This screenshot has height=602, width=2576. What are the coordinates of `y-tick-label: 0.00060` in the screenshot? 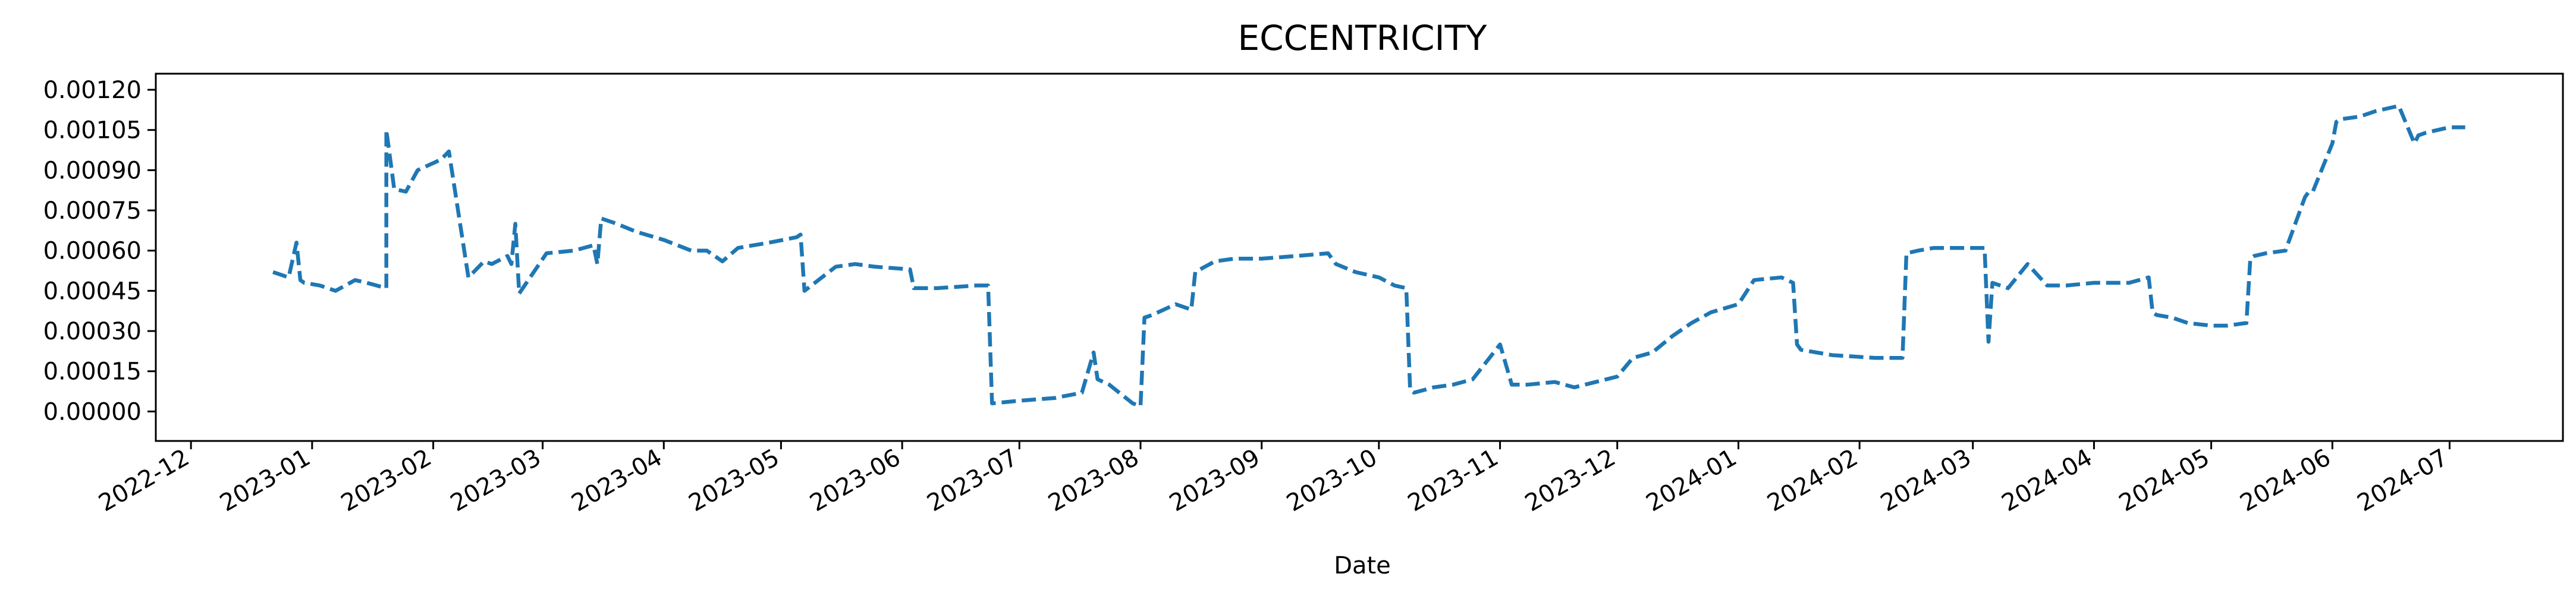 It's located at (92, 251).